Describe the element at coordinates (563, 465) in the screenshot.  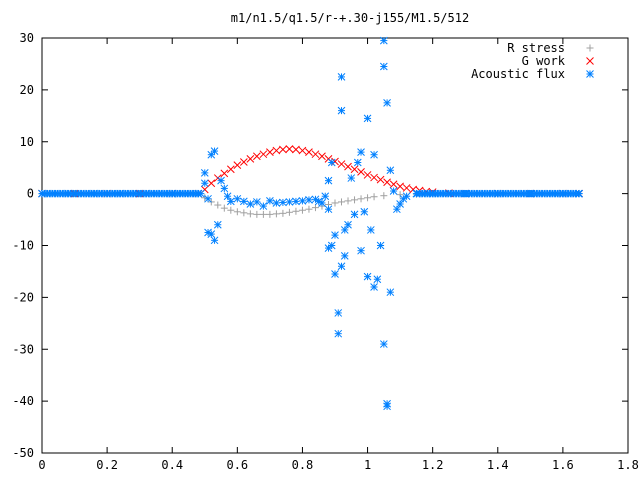
I see `x-tick-label: 1.6` at that location.